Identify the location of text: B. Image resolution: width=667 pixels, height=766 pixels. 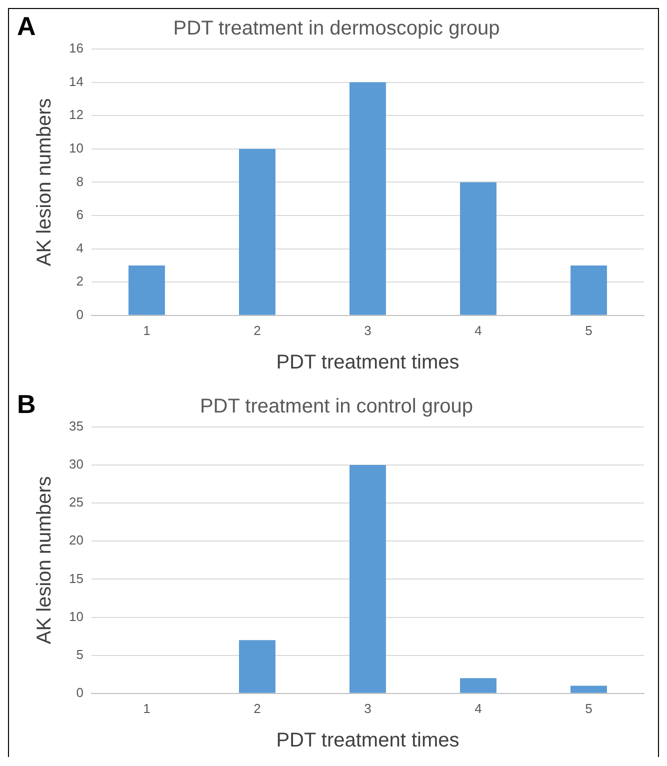
(26, 404).